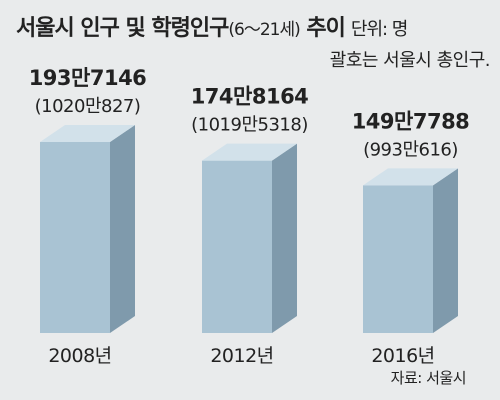 Image resolution: width=500 pixels, height=400 pixels. What do you see at coordinates (325, 28) in the screenshot?
I see `title-end: 추이` at bounding box center [325, 28].